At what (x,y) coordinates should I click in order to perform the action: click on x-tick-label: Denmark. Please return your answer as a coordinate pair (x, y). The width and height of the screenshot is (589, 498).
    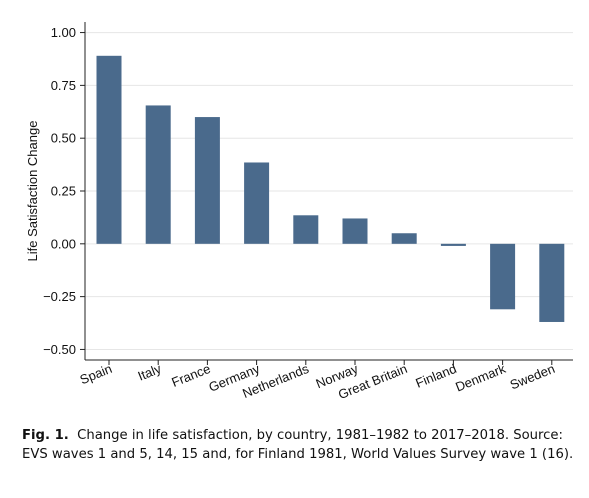
    Looking at the image, I should click on (480, 378).